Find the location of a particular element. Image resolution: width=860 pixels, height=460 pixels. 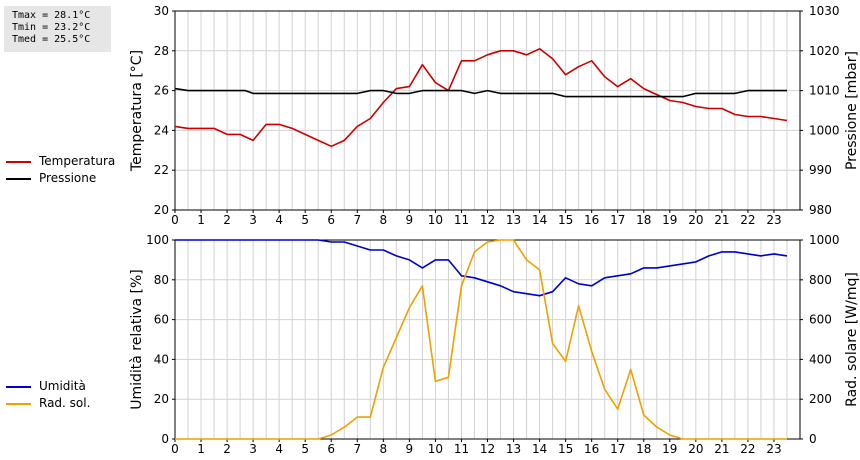

y-axis-title: Umidità relativa [%] is located at coordinates (137, 339).